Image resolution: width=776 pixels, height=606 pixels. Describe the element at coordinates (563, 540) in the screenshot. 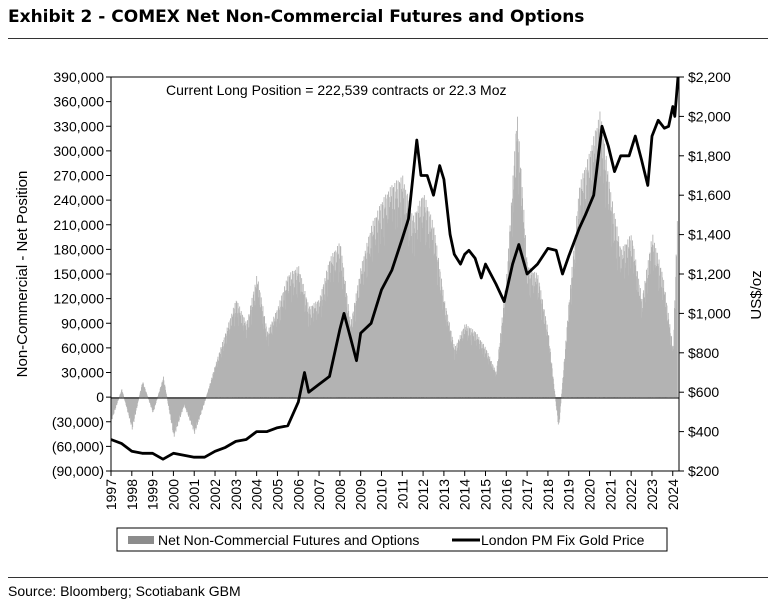

I see `legend-label-line: London PM Fix Gold Price` at that location.